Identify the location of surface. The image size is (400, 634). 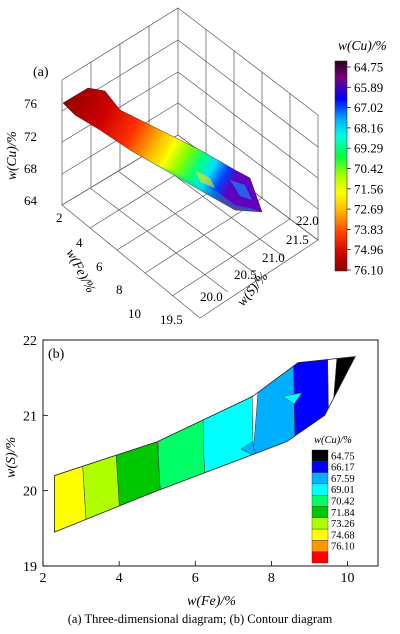
(162, 150).